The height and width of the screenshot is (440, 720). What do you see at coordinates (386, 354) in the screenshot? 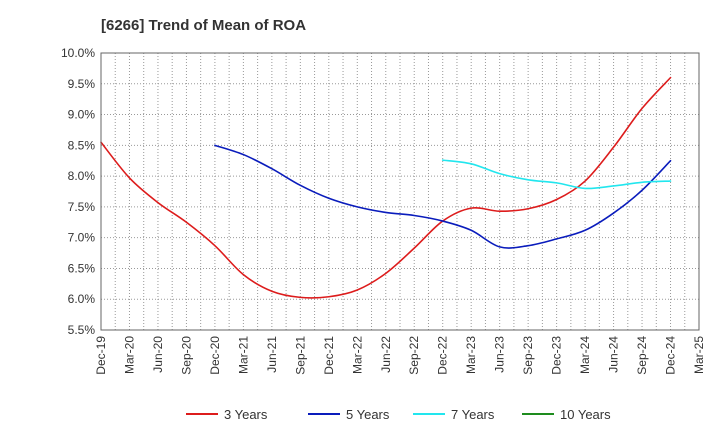
I see `x-tick-label: Jun-22` at bounding box center [386, 354].